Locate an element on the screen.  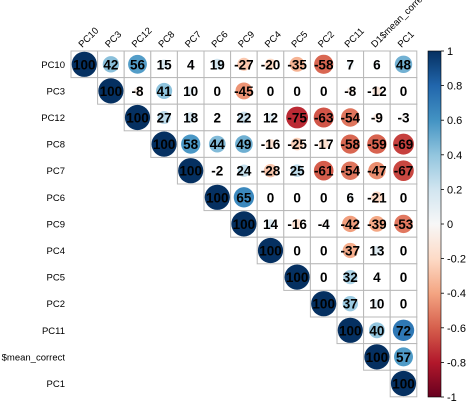
col-label-7: PC4 is located at coordinates (273, 39).